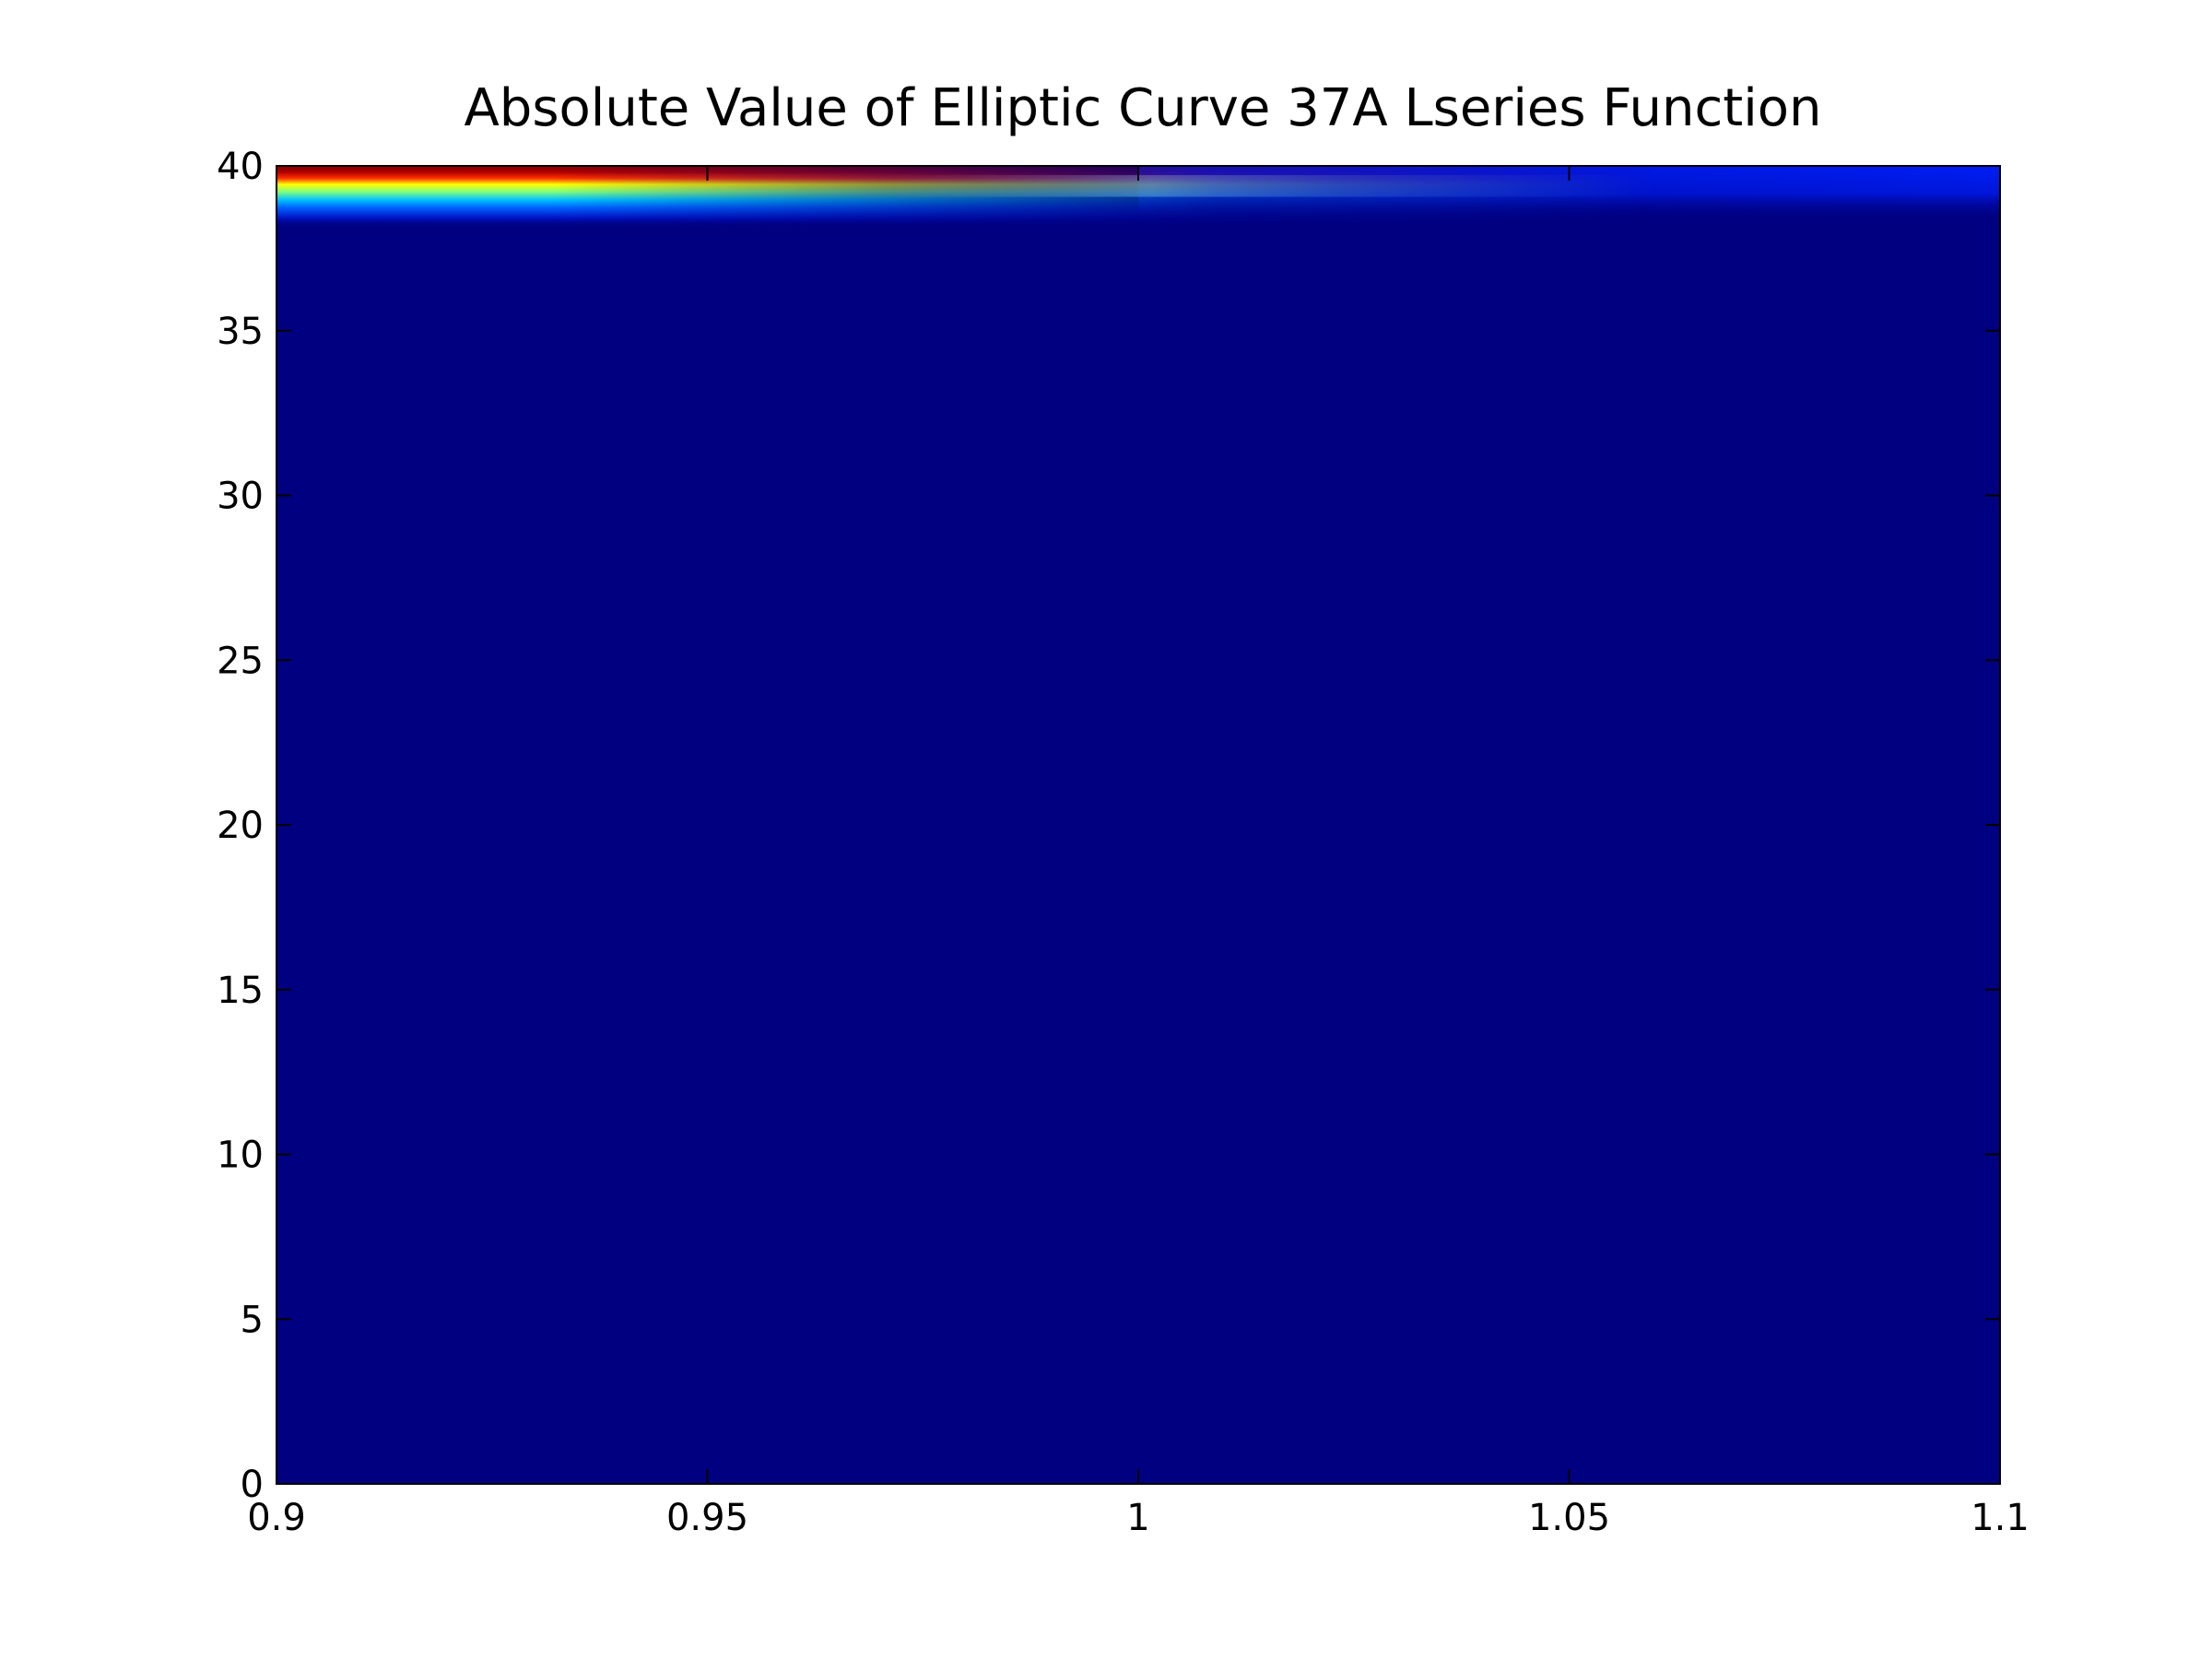 This screenshot has width=2212, height=1659. I want to click on y-tick-label: 30, so click(240, 497).